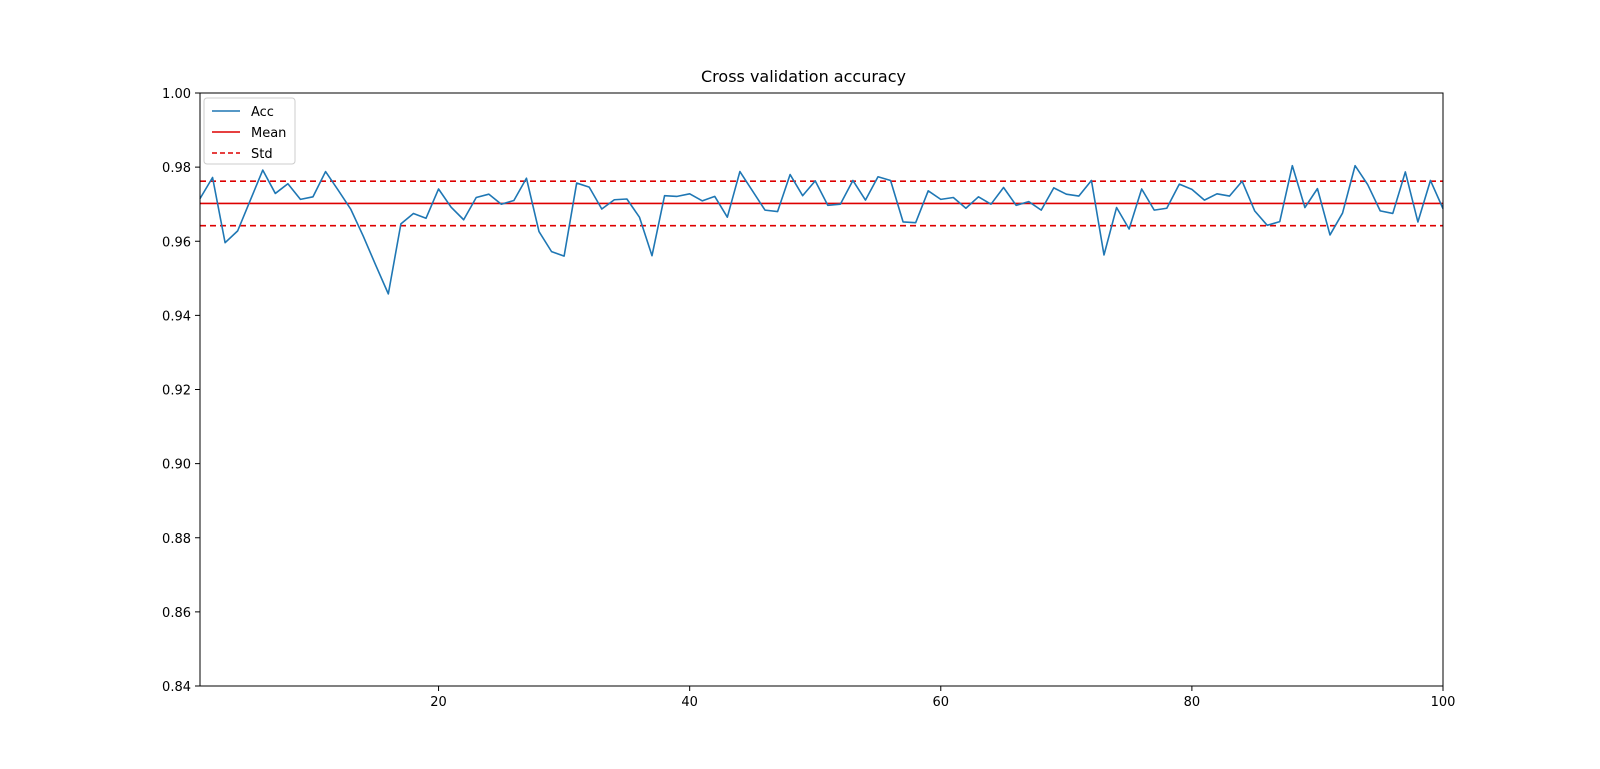 This screenshot has height=769, width=1600. I want to click on y-tick-label: 0.84, so click(176, 687).